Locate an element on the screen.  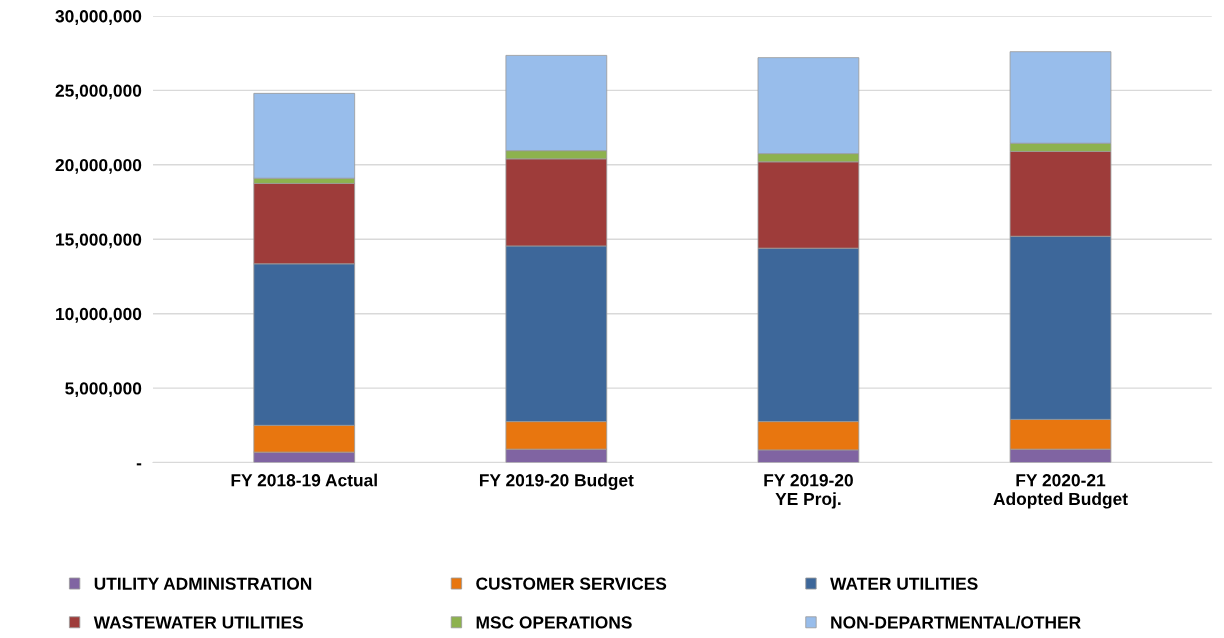
legend-label: MSC OPERATIONS is located at coordinates (554, 622).